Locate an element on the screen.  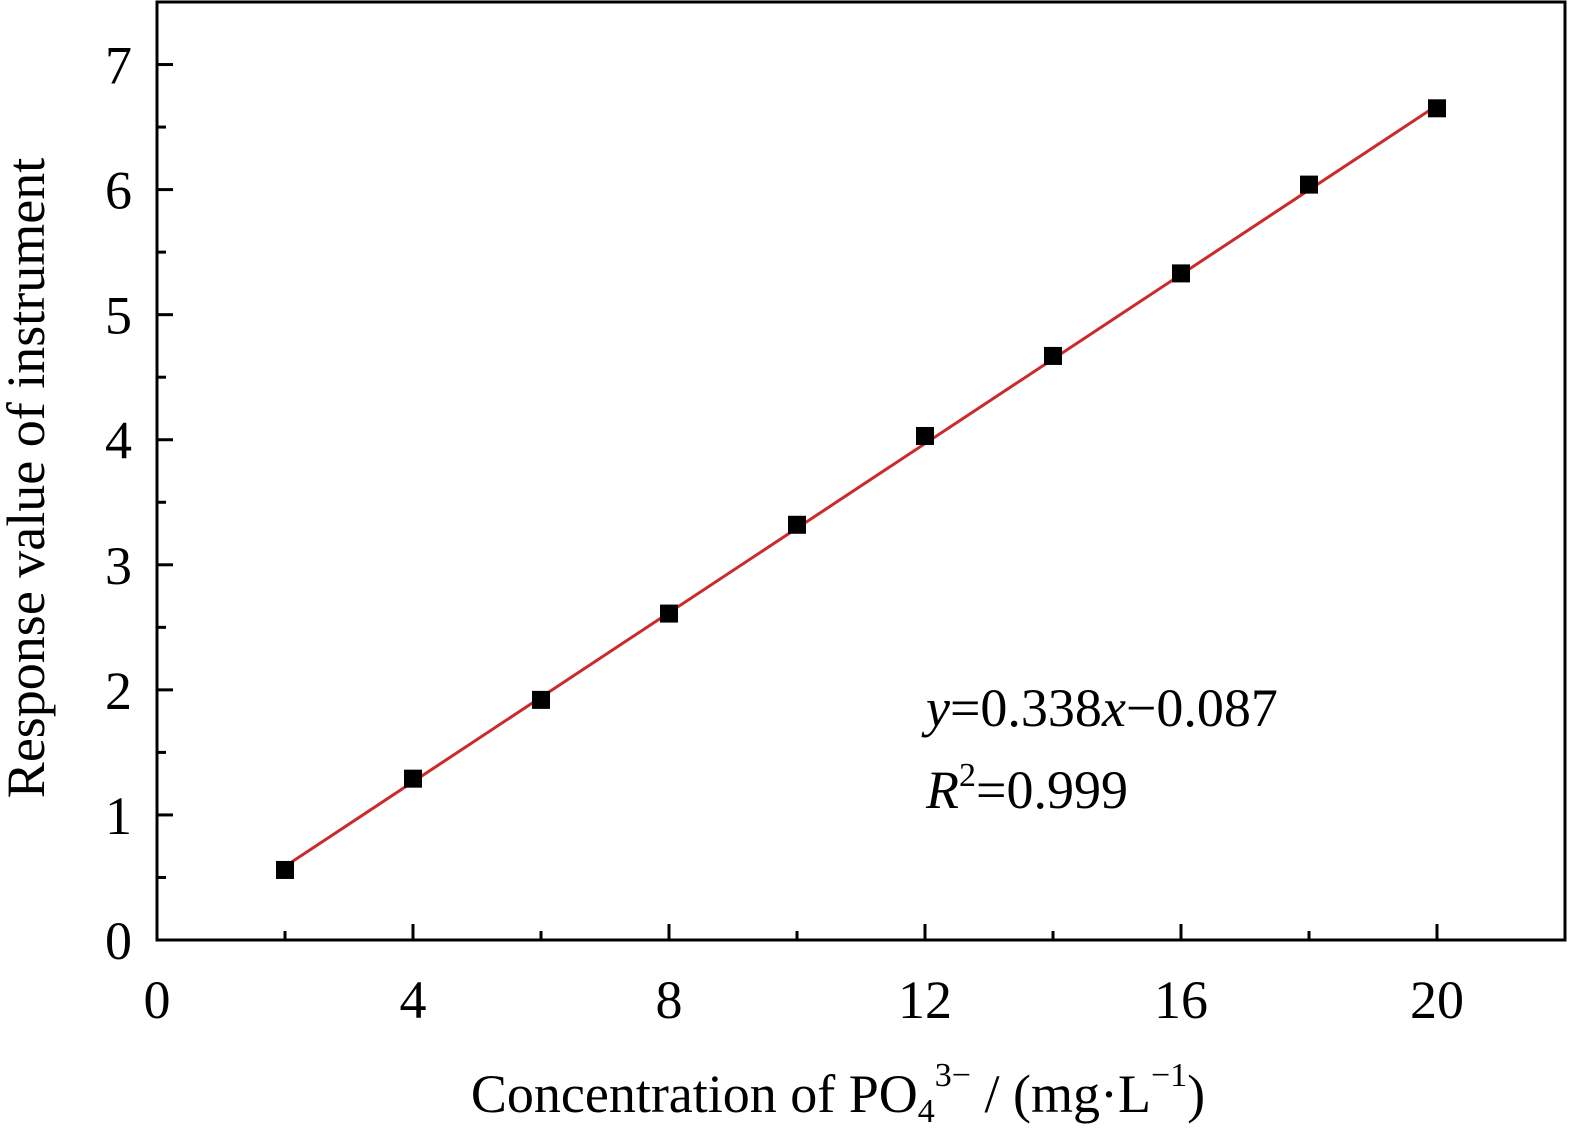
y-tick-label: 6 is located at coordinates (118, 191).